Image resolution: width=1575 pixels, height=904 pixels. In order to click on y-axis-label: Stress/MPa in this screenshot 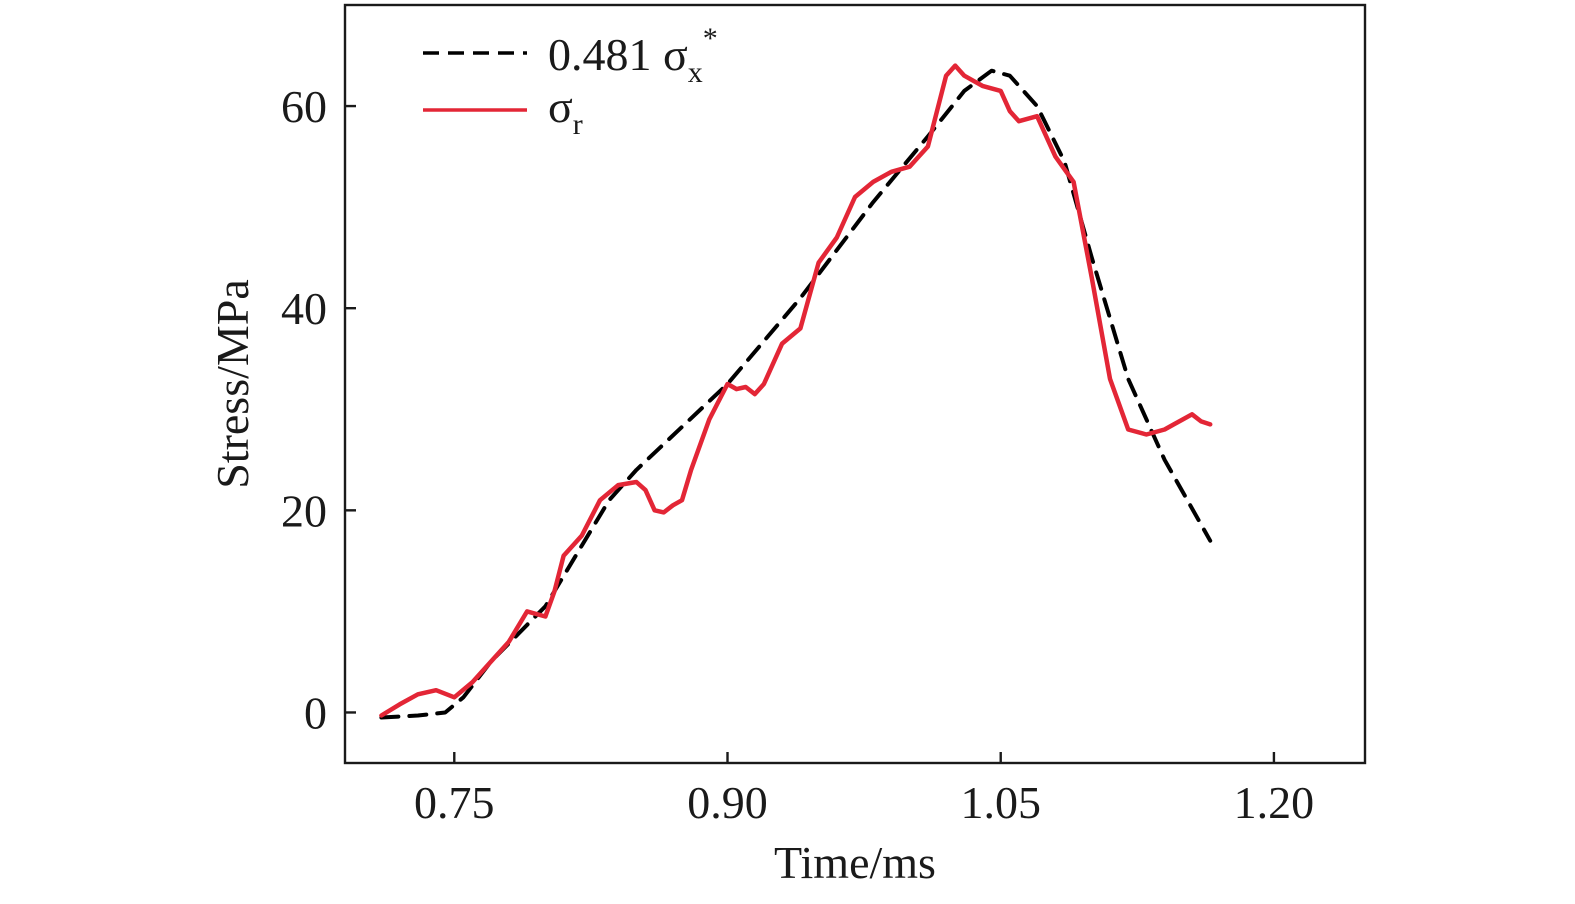, I will do `click(232, 384)`.